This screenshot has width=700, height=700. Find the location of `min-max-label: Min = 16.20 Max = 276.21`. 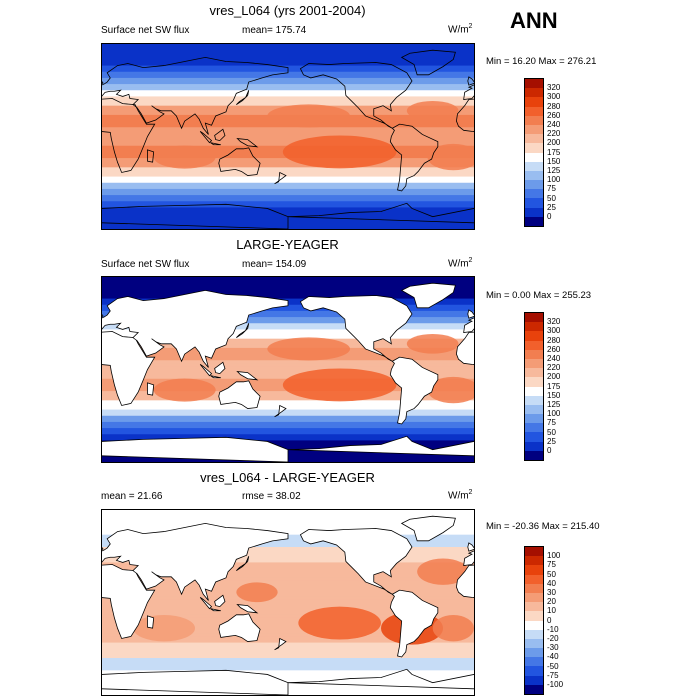

min-max-label: Min = 16.20 Max = 276.21 is located at coordinates (541, 61).